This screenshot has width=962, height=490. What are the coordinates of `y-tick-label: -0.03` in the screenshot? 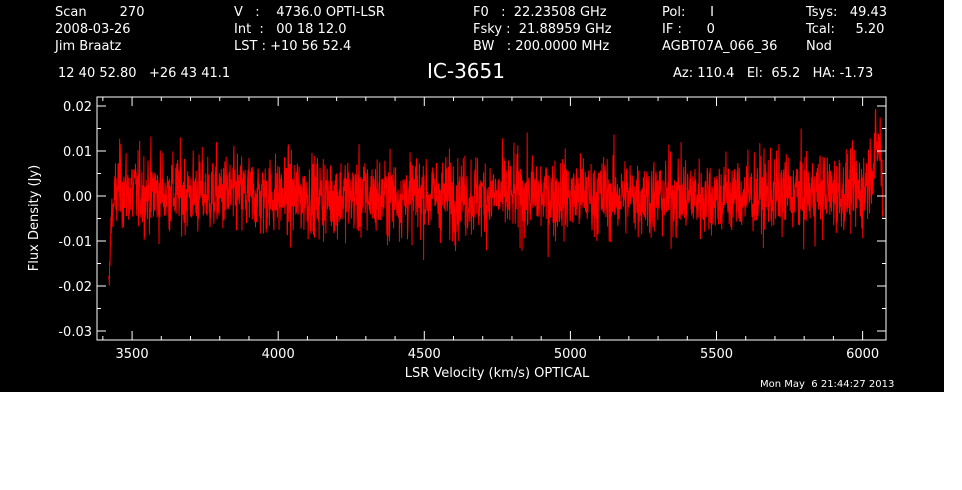 It's located at (75, 332).